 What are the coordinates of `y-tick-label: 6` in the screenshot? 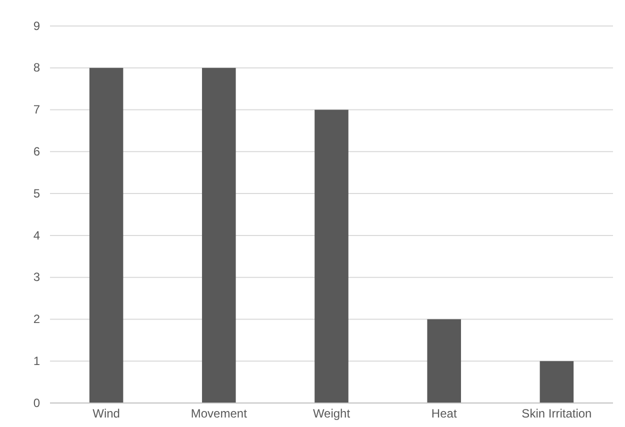 It's located at (36, 151).